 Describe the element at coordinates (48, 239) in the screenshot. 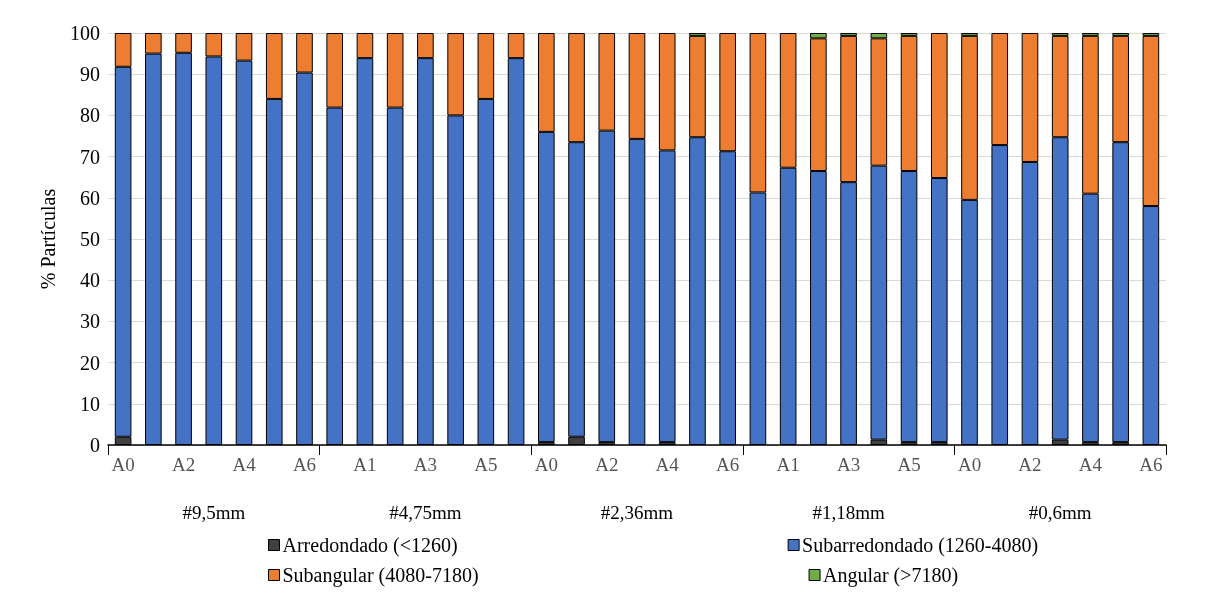

I see `y-axis-title: % Partículas` at that location.